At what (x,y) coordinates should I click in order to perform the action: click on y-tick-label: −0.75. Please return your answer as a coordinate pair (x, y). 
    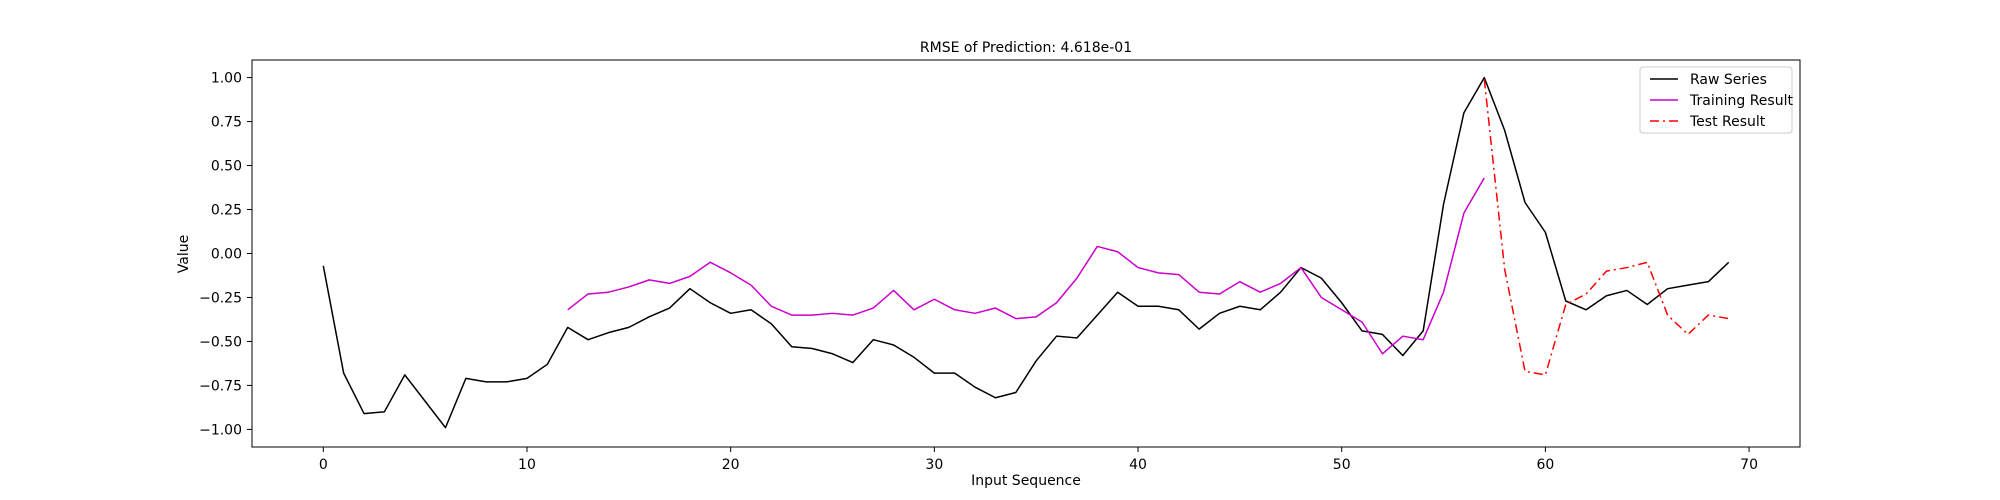
    Looking at the image, I should click on (220, 386).